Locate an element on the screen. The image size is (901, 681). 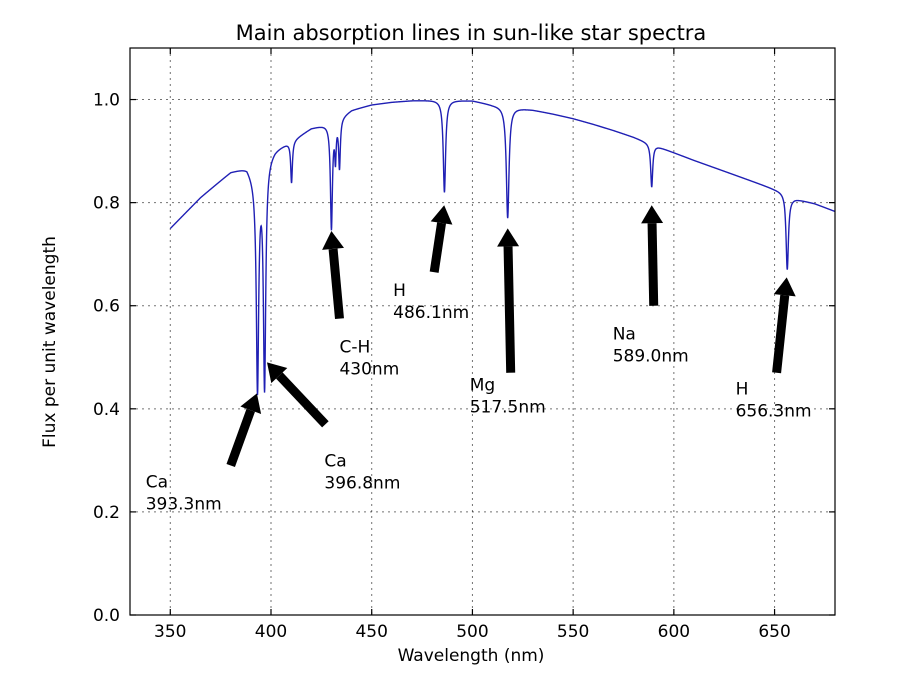
y-axis-label: Flux per unit wavelength is located at coordinates (50, 342).